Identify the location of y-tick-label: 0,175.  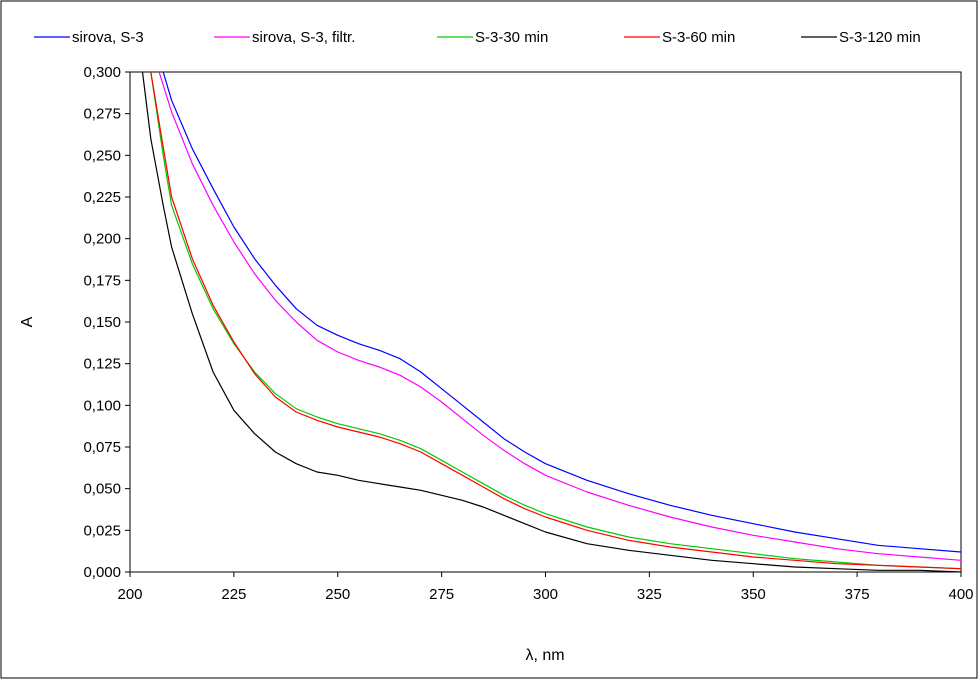
(102, 280).